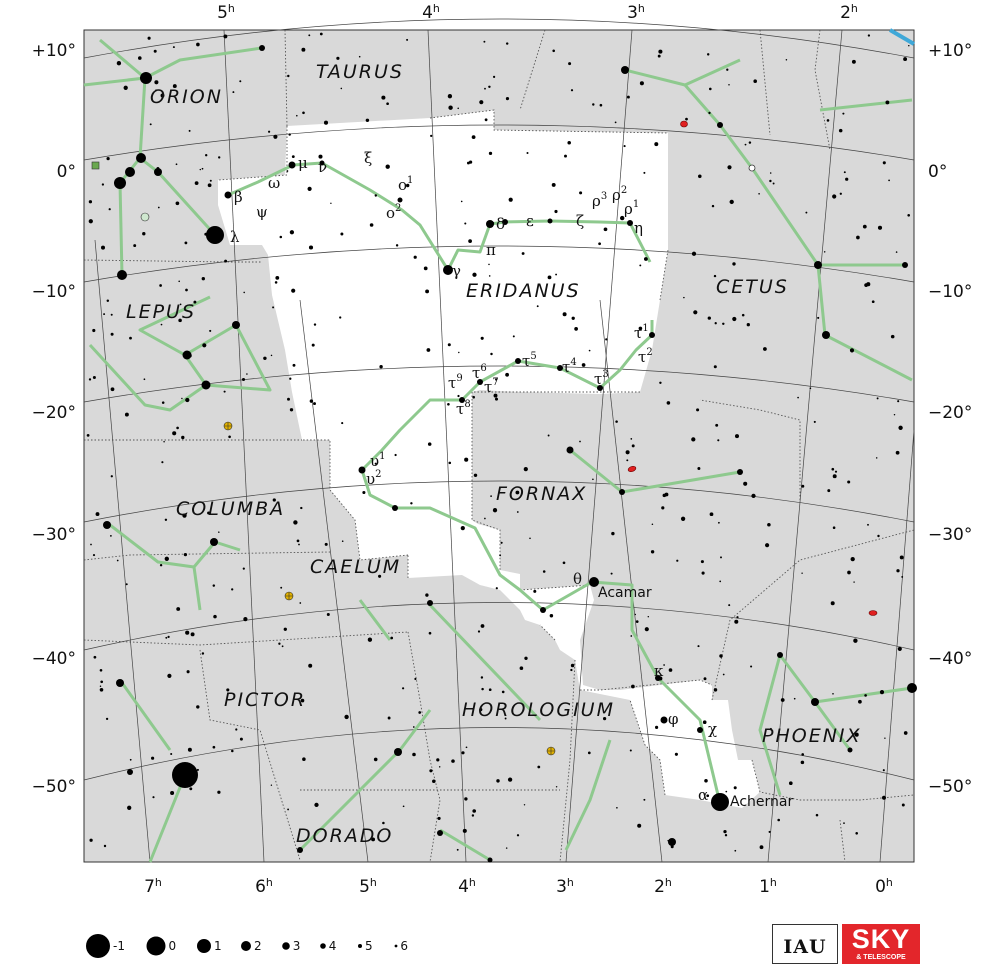  Describe the element at coordinates (247, 946) in the screenshot. I see `magnitude-legend: -1 0 1 2 3 4 5 6` at that location.